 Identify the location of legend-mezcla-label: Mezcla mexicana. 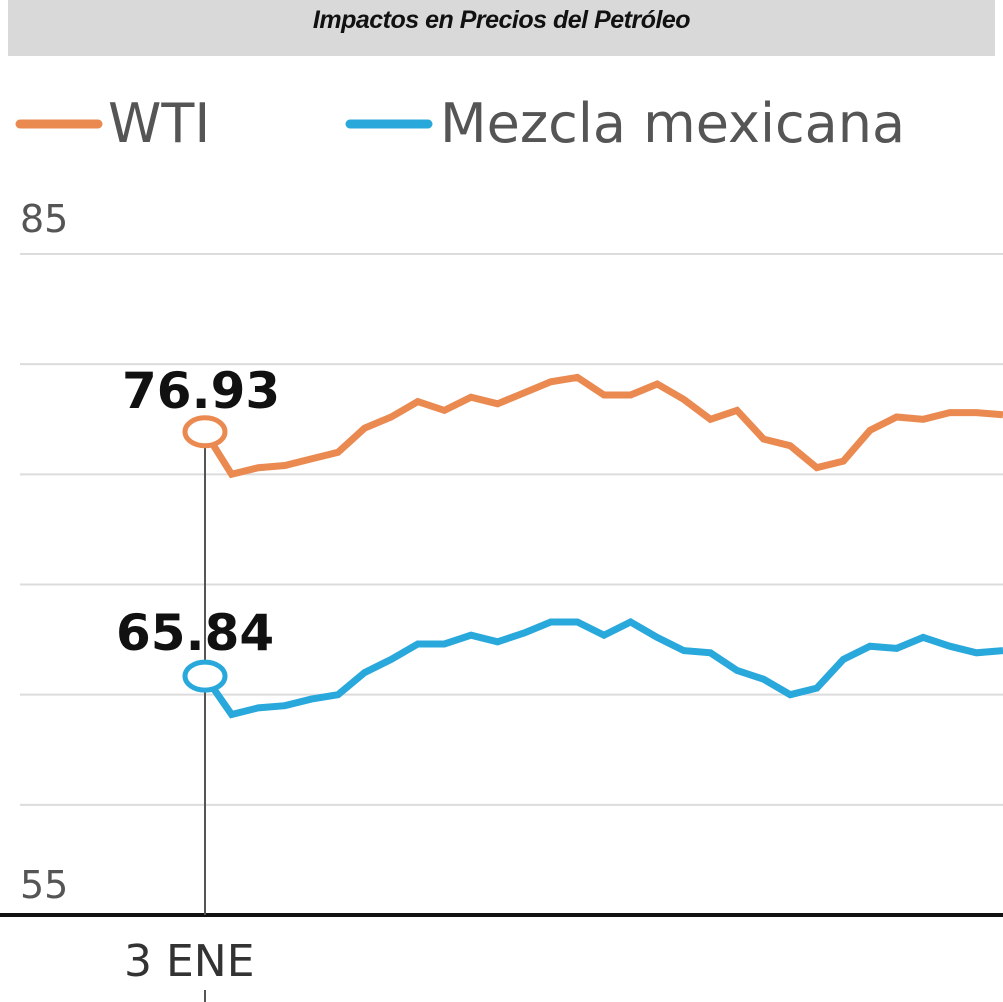
(672, 123).